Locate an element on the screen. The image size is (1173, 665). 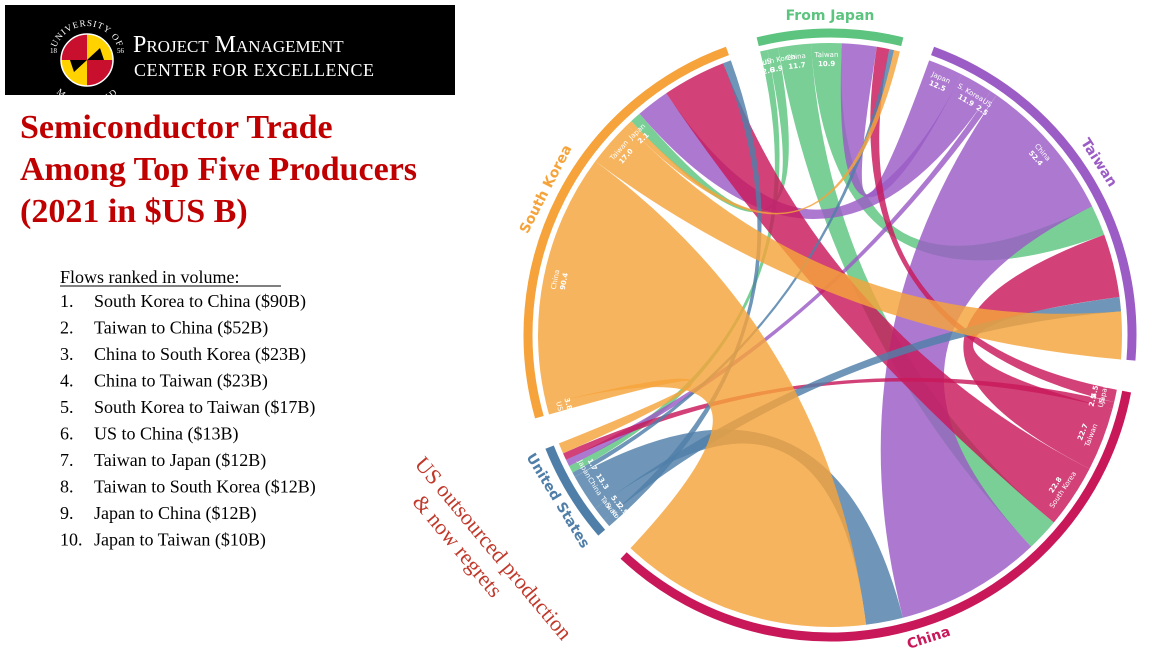
list-item: Japan to Taiwan ($10B) is located at coordinates (180, 540).